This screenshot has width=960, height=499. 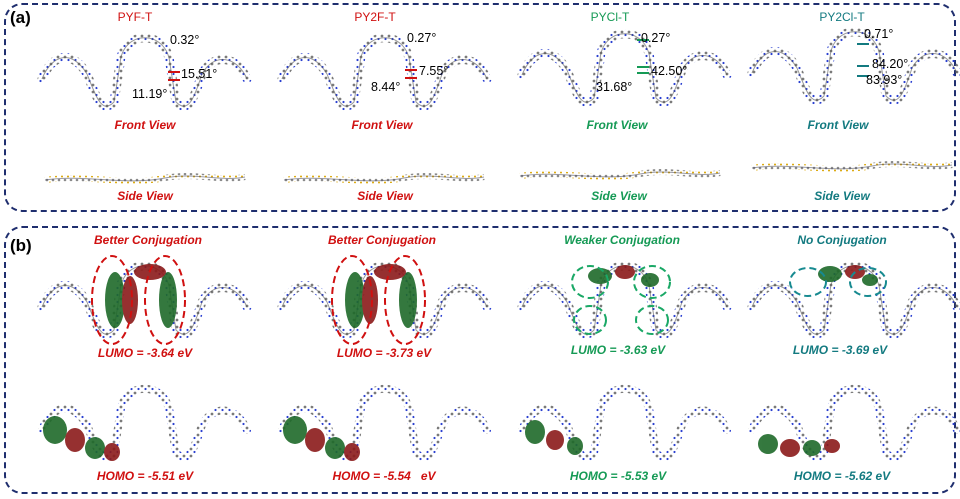 I want to click on dihedral-angle-label: 8.44°, so click(x=386, y=87).